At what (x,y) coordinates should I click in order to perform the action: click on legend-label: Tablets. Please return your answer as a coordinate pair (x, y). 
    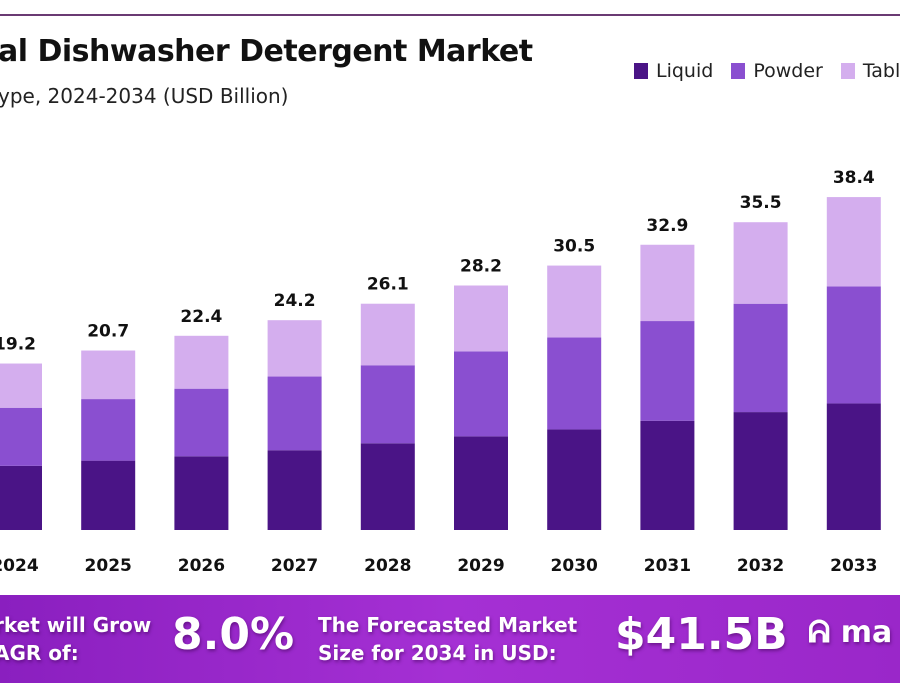
    Looking at the image, I should click on (881, 71).